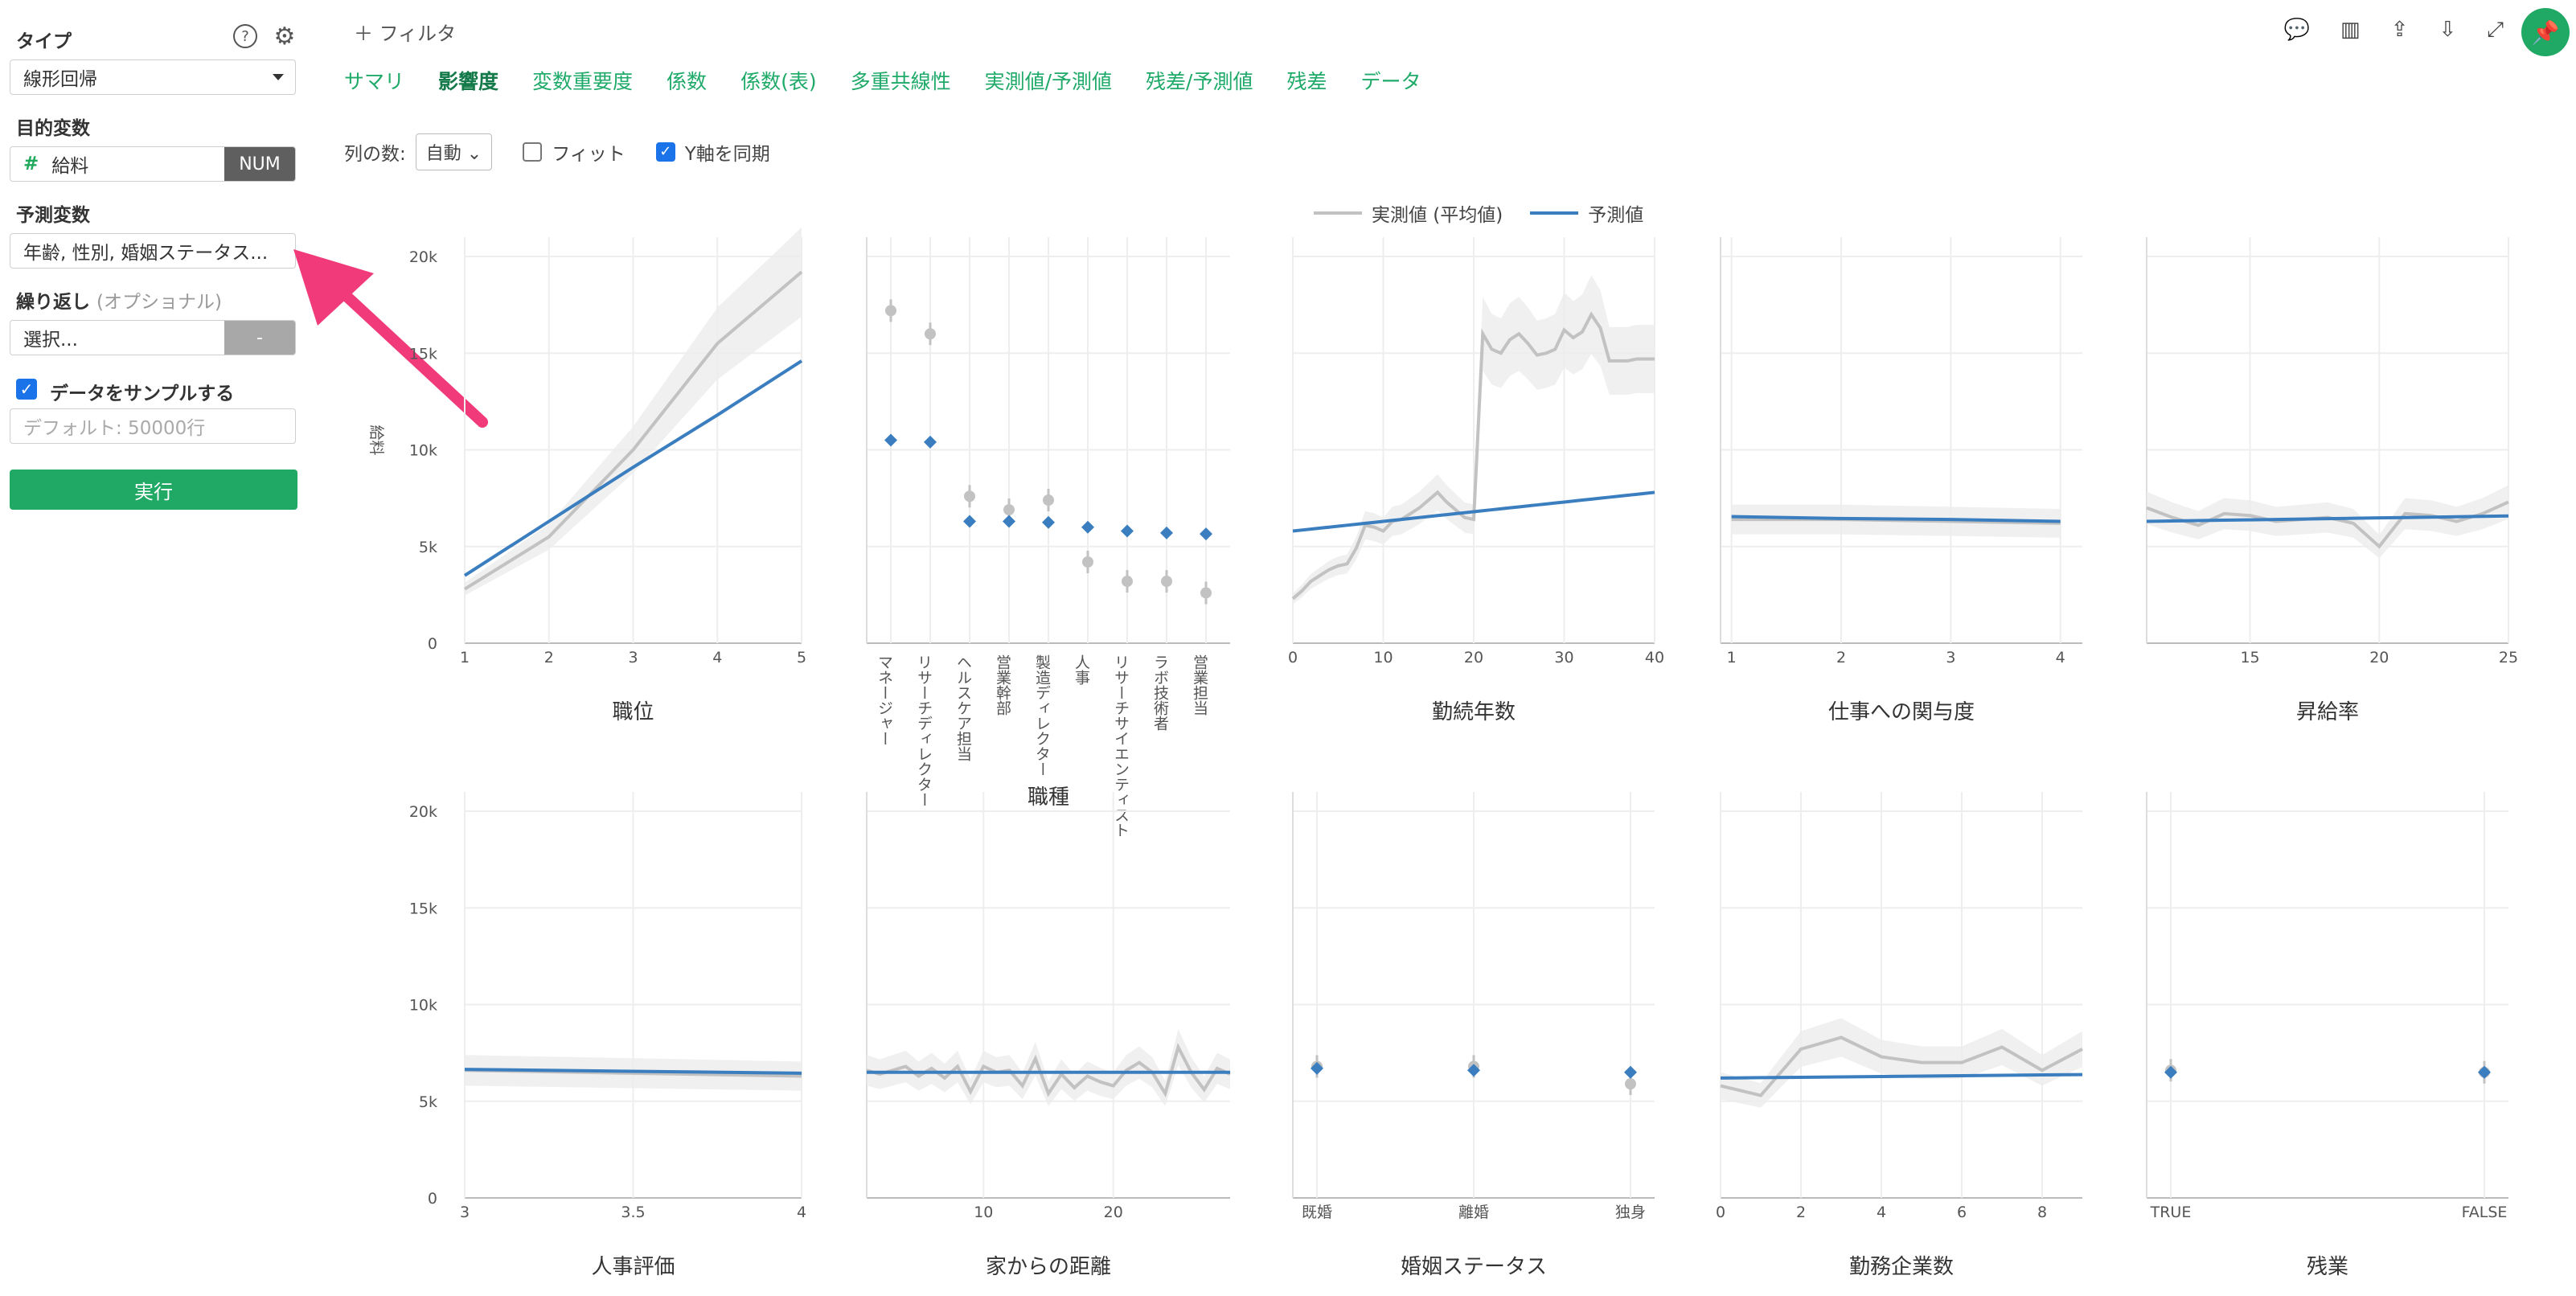 The height and width of the screenshot is (1296, 2576). Describe the element at coordinates (259, 164) in the screenshot. I see `type-badge: NUM` at that location.